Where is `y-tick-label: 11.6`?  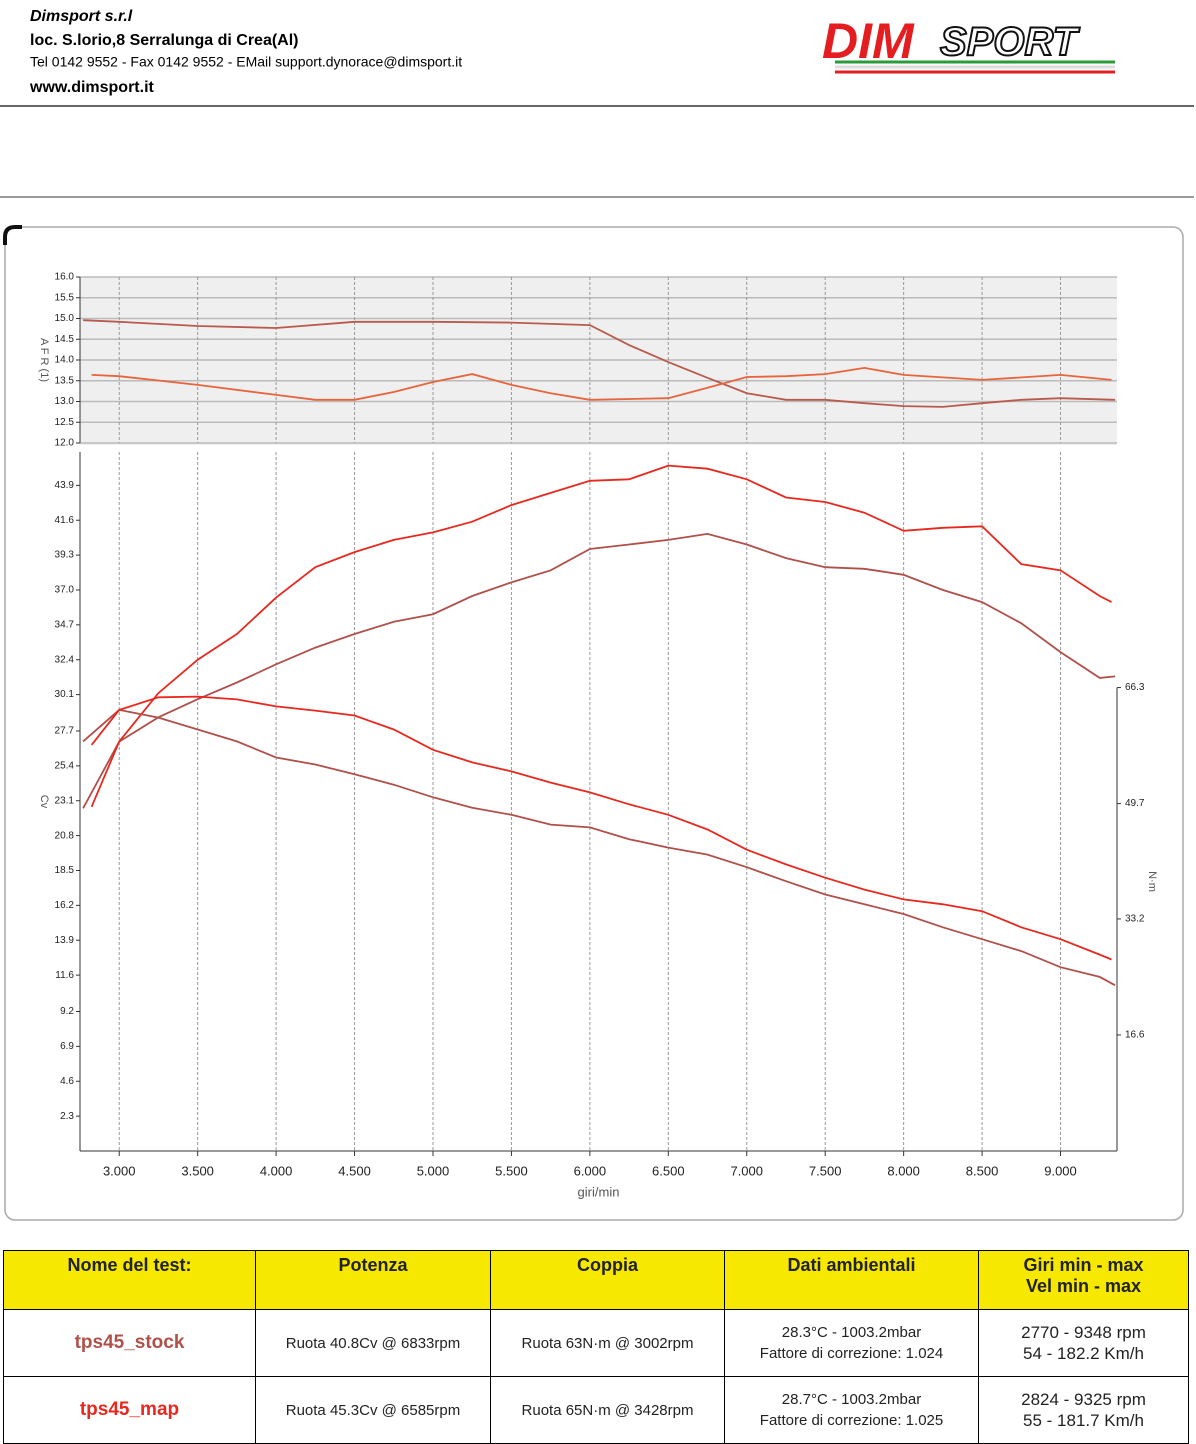
y-tick-label: 11.6 is located at coordinates (64, 975).